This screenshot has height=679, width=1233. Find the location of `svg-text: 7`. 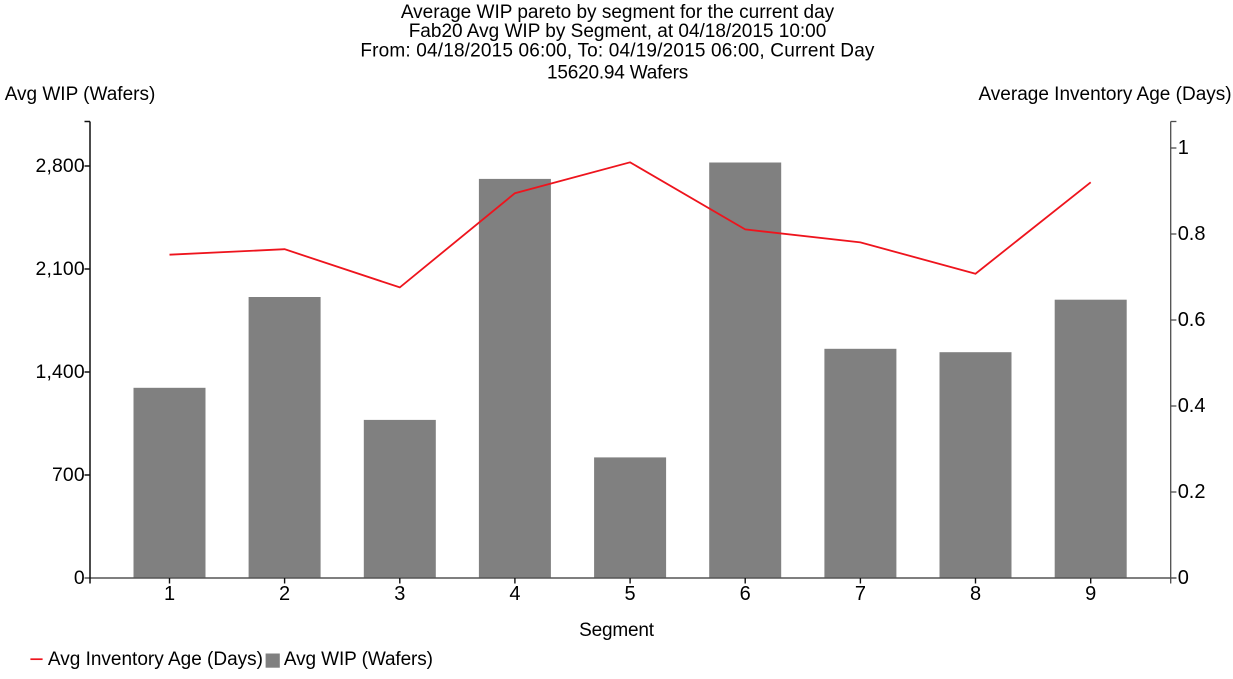

svg-text: 7 is located at coordinates (860, 594).